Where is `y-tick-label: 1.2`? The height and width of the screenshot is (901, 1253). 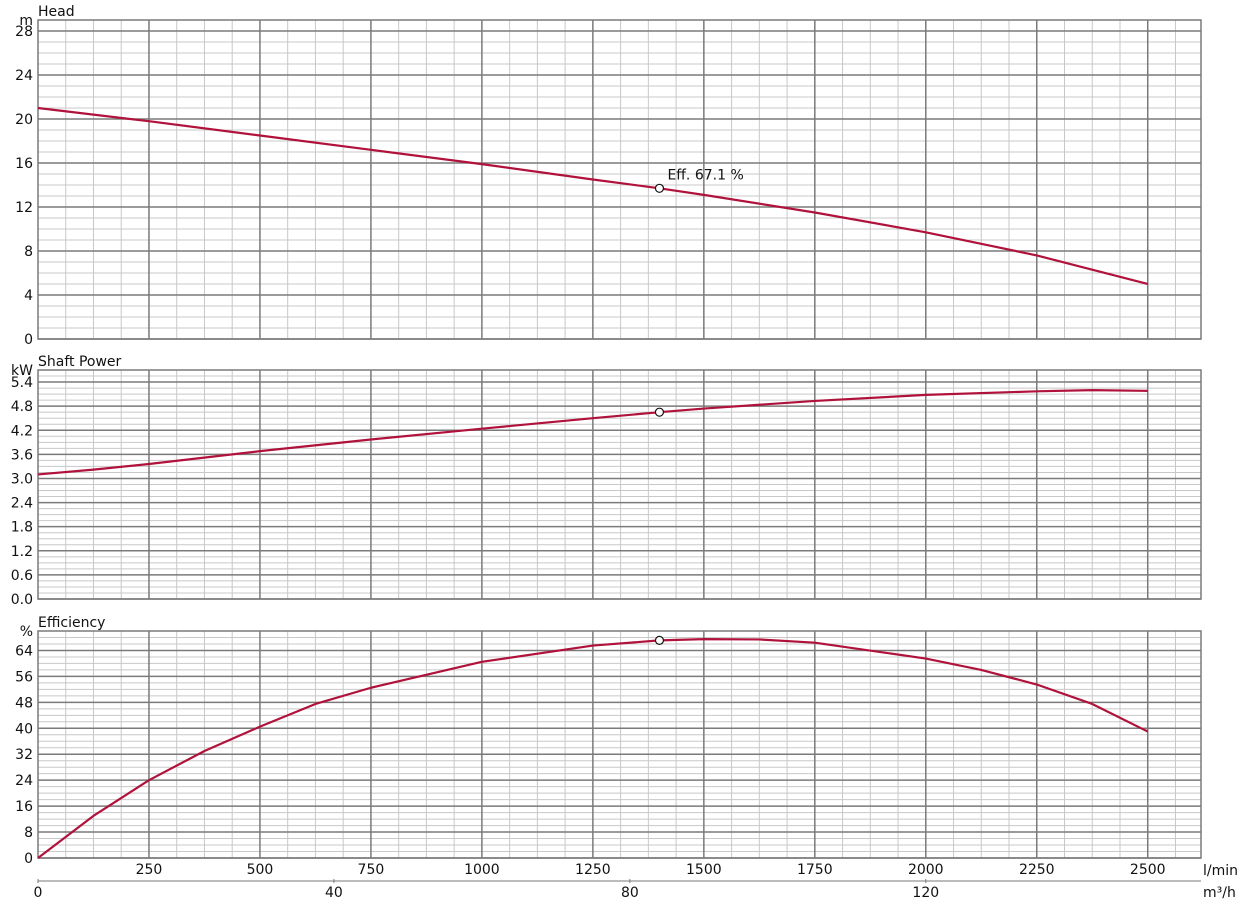
y-tick-label: 1.2 is located at coordinates (22, 552).